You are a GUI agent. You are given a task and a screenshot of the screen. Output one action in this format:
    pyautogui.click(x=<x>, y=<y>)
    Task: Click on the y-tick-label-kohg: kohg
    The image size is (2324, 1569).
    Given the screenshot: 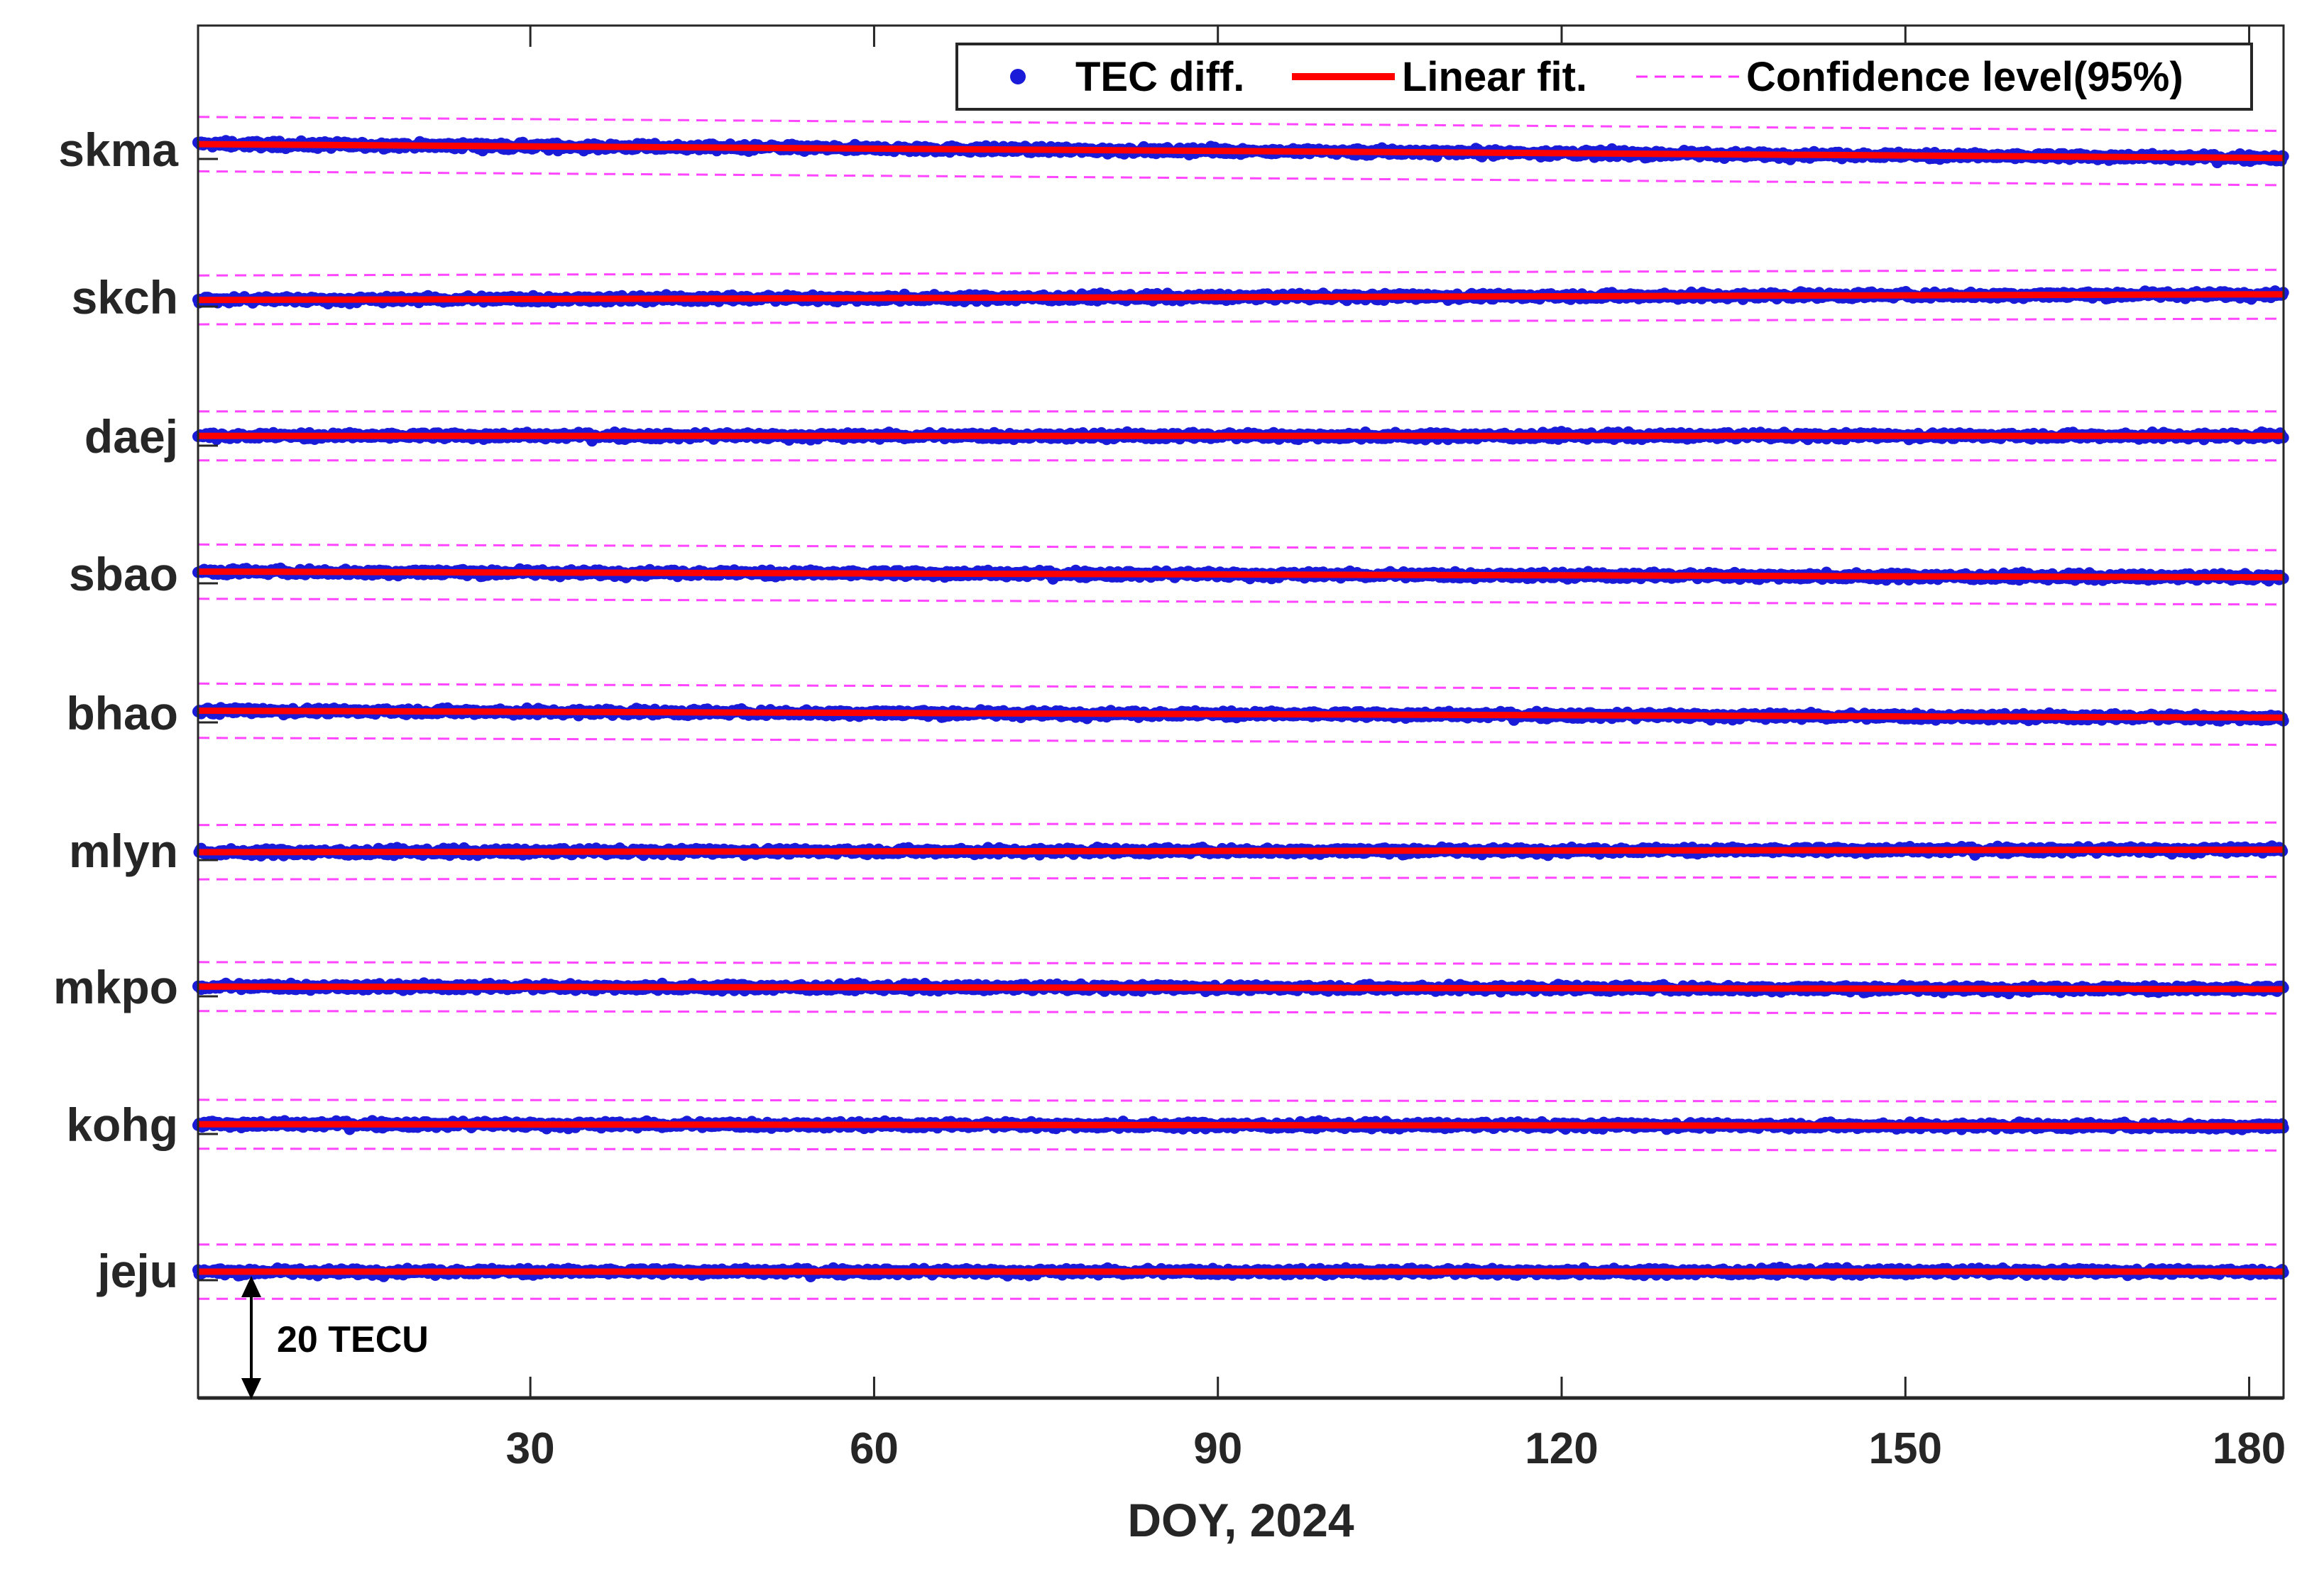 What is the action you would take?
    pyautogui.click(x=122, y=1125)
    